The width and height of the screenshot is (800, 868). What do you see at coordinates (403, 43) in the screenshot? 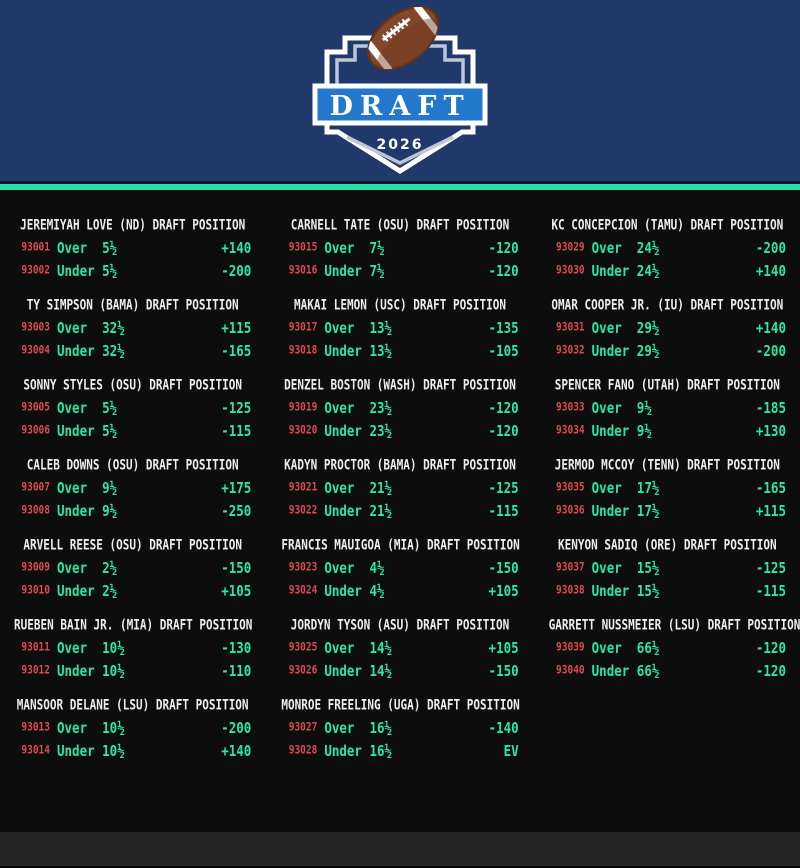
I see `football-icon` at bounding box center [403, 43].